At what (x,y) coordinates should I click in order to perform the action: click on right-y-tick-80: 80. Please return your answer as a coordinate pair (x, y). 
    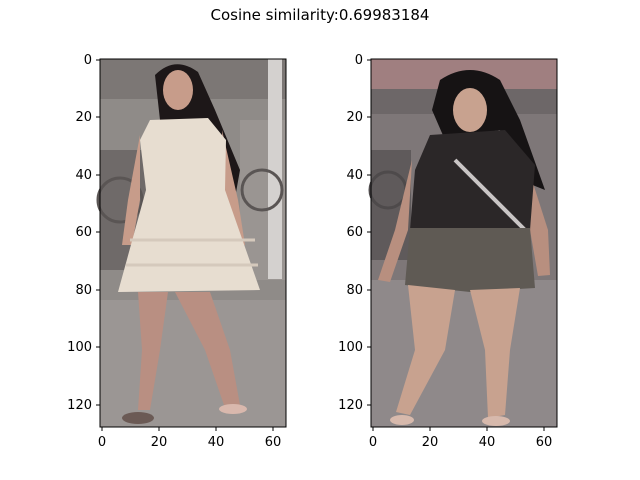
    Looking at the image, I should click on (354, 290).